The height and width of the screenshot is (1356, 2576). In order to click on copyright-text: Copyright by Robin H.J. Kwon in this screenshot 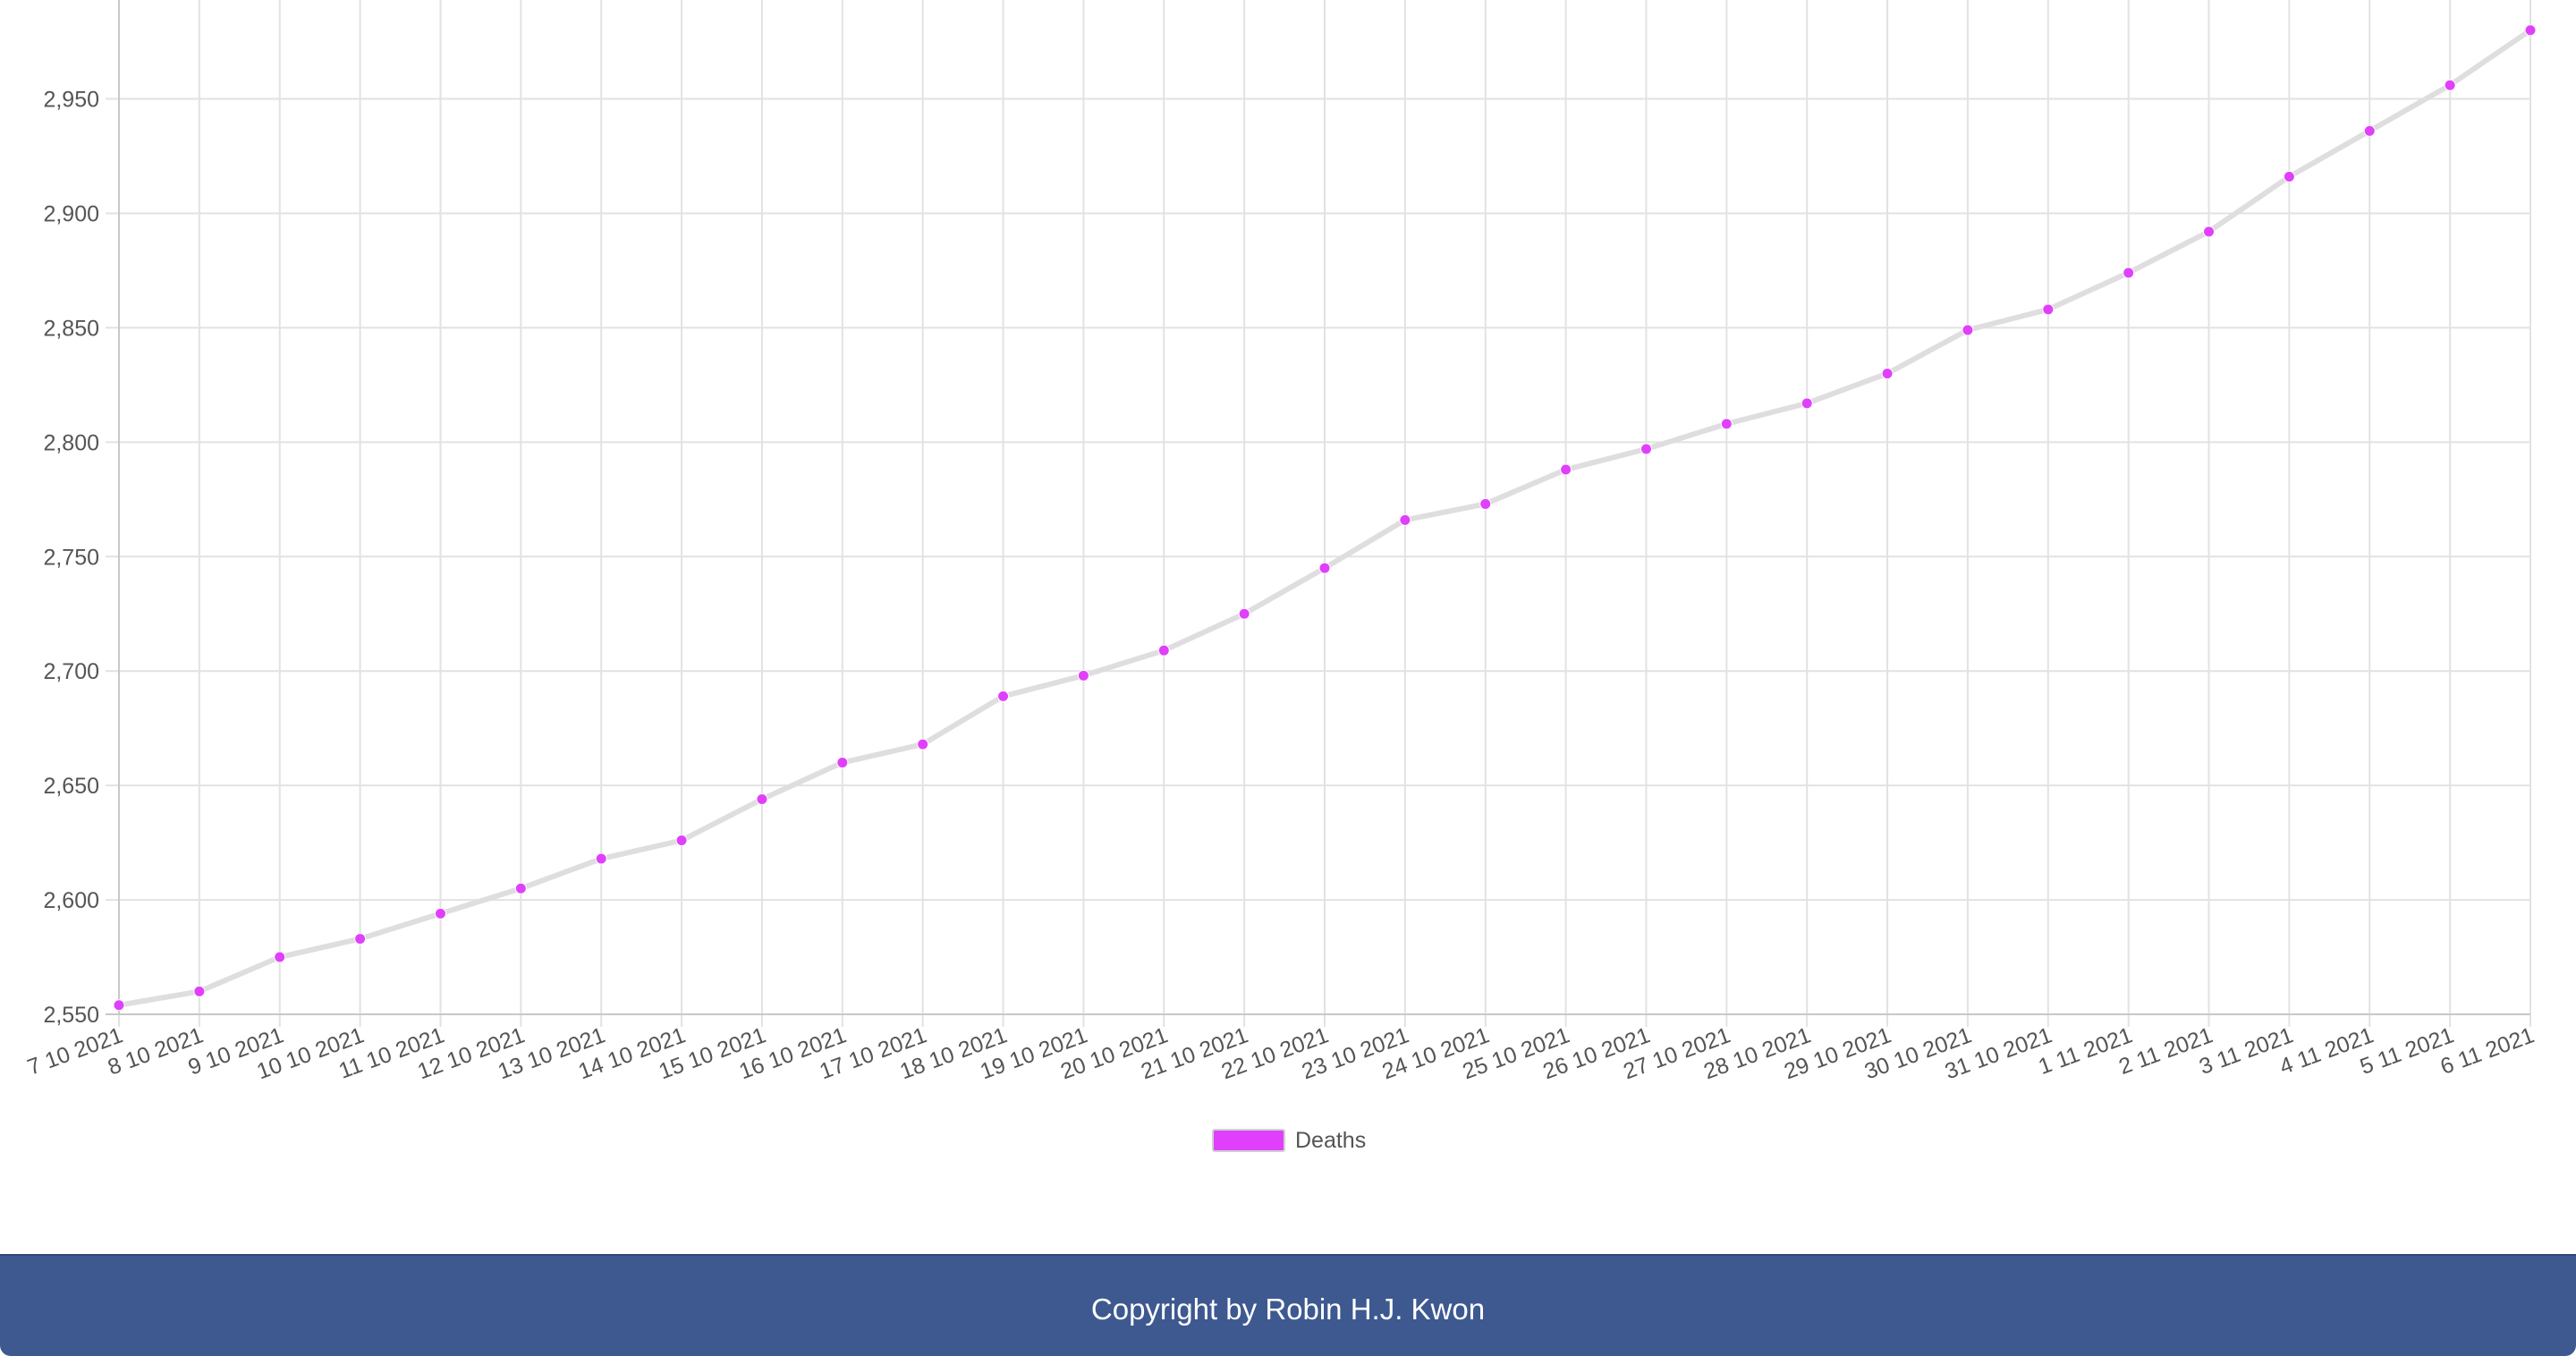, I will do `click(1288, 1309)`.